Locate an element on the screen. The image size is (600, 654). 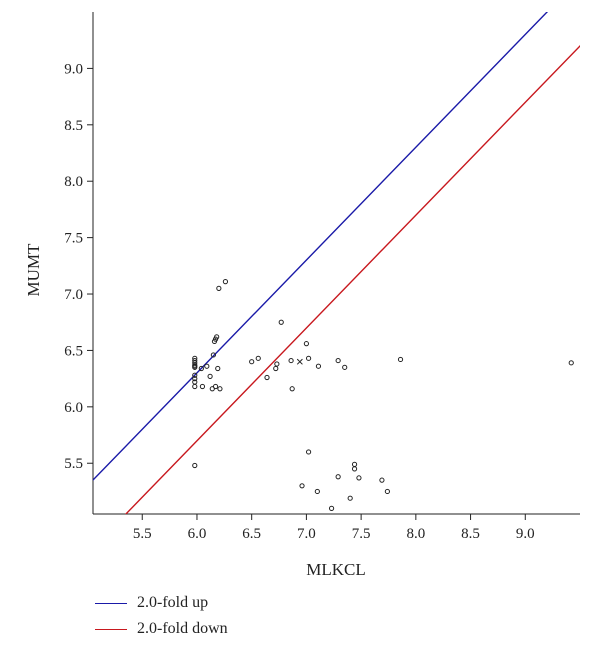
legend-label-fold-down: 2.0-fold down is located at coordinates (182, 628).